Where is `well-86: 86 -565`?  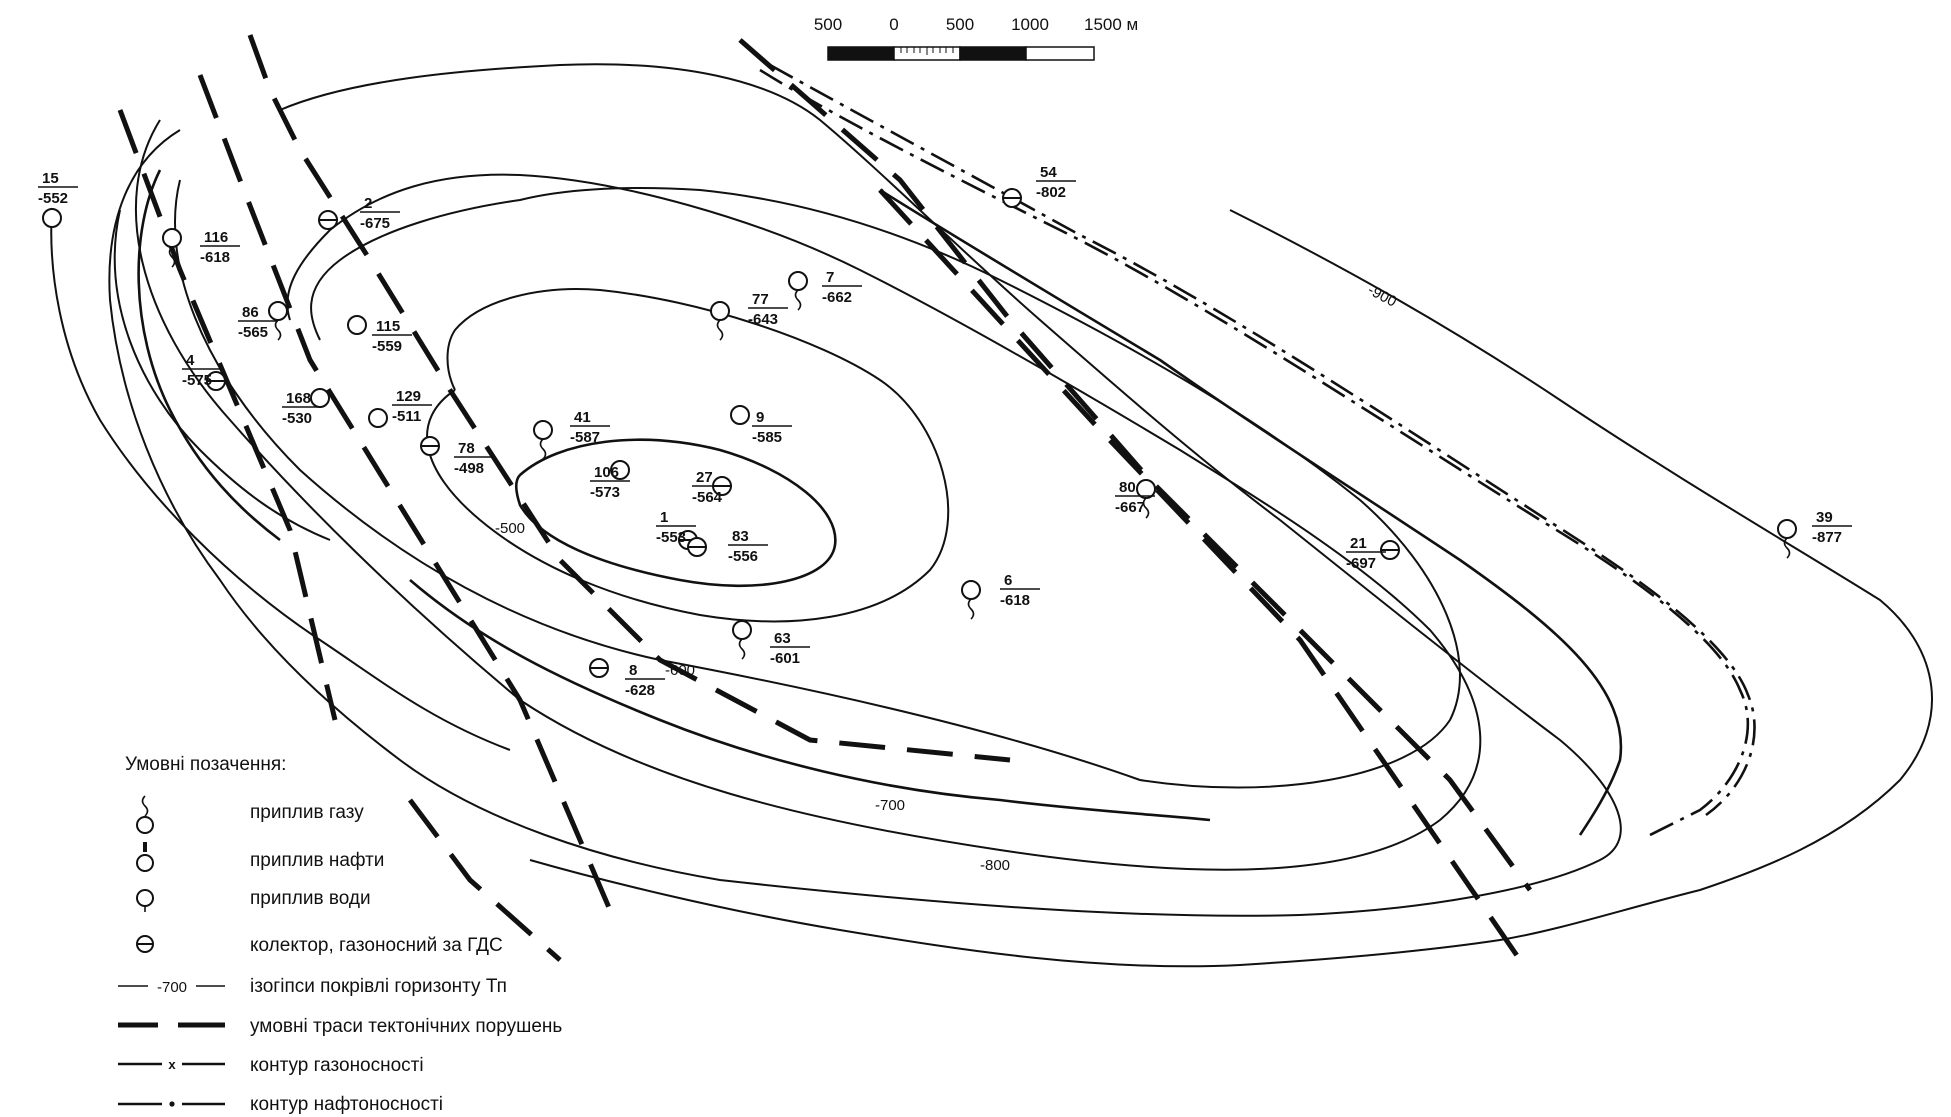 well-86: 86 -565 is located at coordinates (263, 321).